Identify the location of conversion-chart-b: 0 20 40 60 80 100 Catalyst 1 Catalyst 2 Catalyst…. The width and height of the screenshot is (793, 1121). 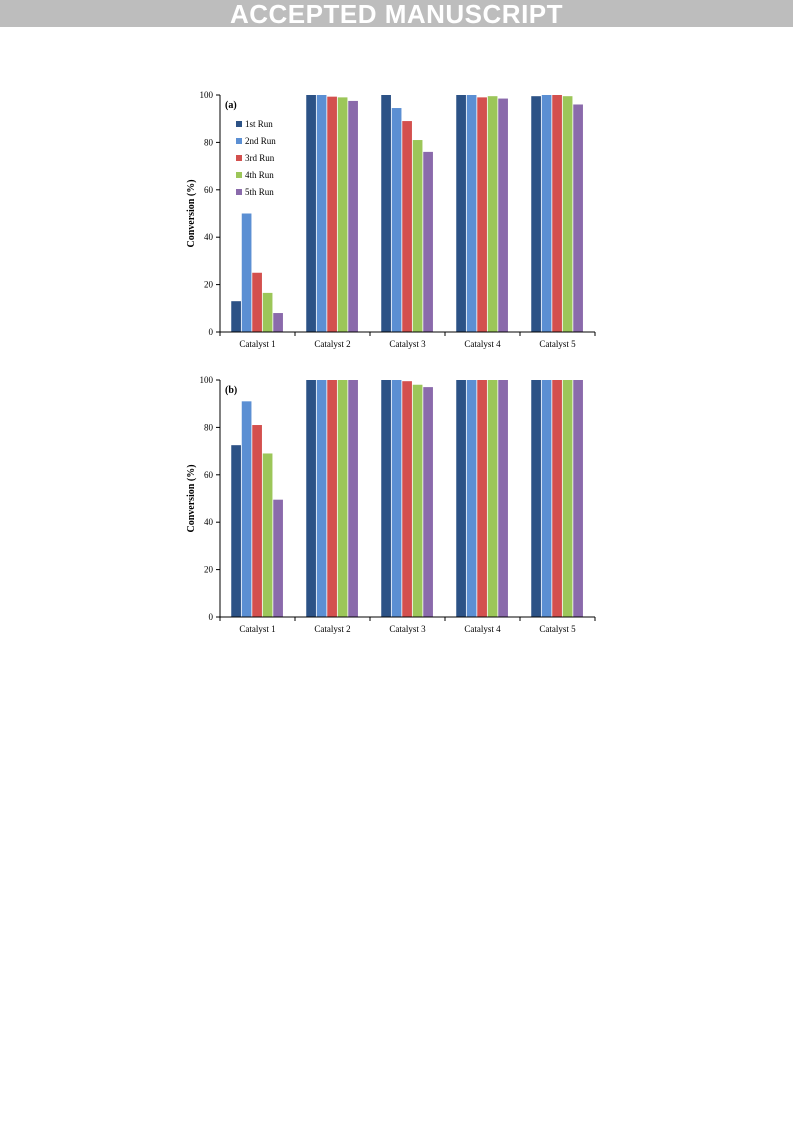
(391, 504).